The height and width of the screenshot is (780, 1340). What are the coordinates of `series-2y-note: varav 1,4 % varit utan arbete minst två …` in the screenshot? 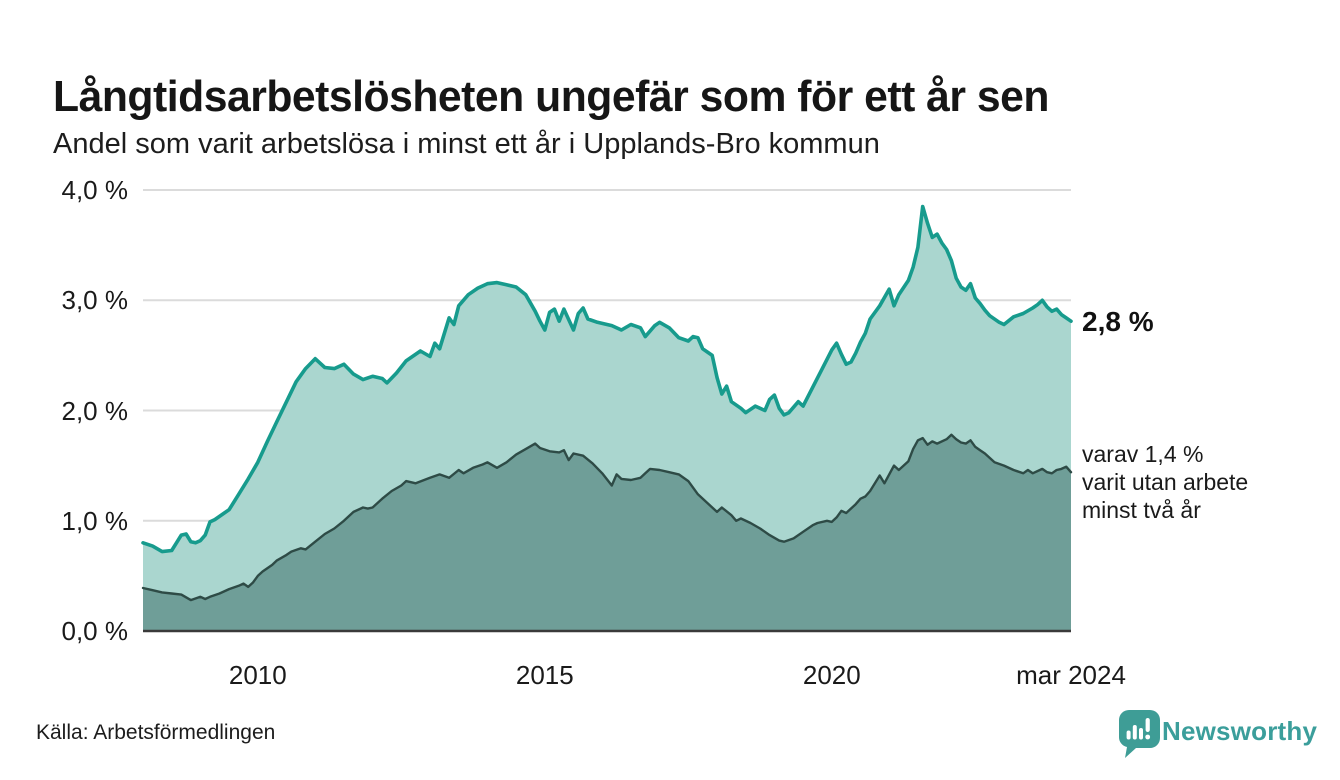 It's located at (1197, 482).